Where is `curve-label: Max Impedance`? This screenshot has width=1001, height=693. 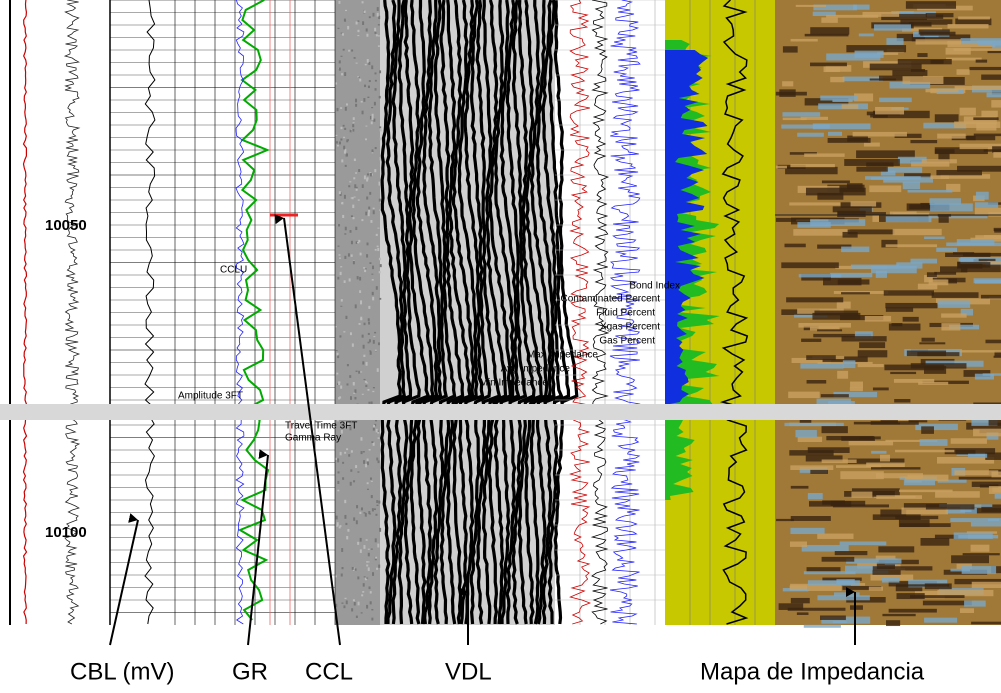 curve-label: Max Impedance is located at coordinates (563, 355).